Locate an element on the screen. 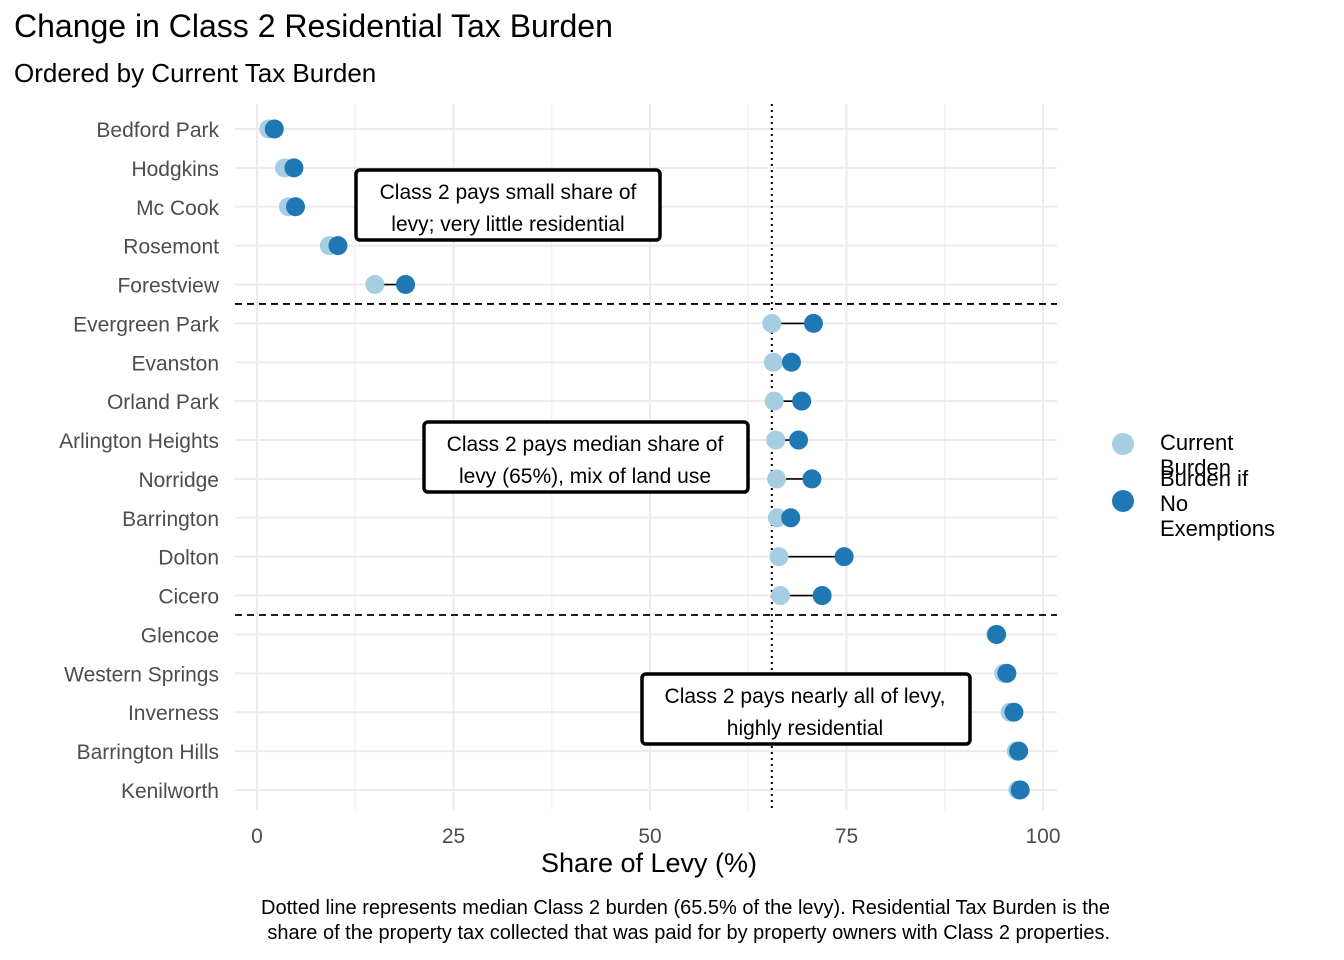  y-tick-label: Inverness is located at coordinates (173, 713).